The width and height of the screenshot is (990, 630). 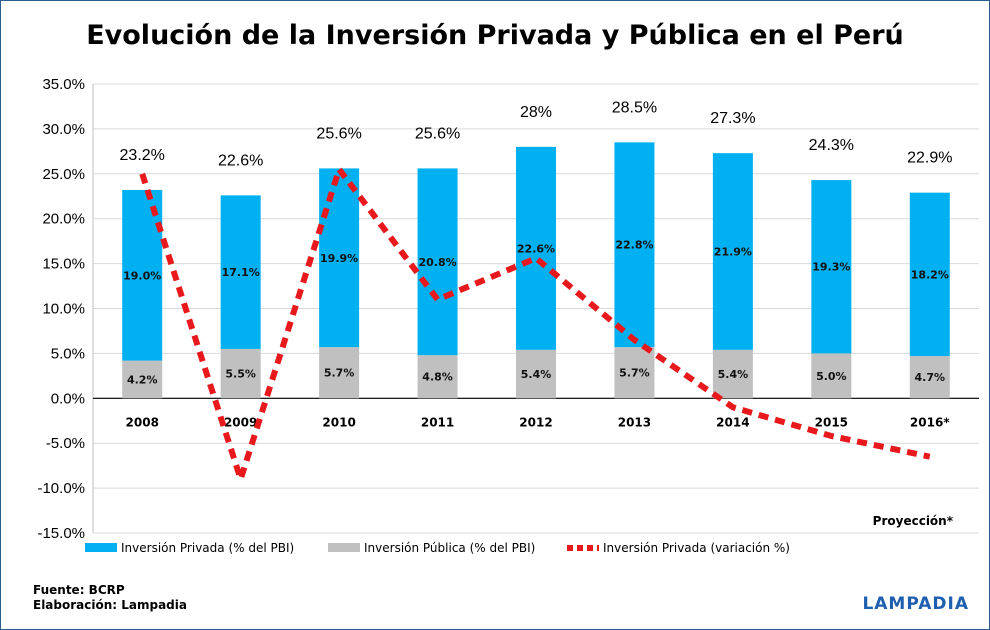 I want to click on private-value-label: 19.0%, so click(x=142, y=275).